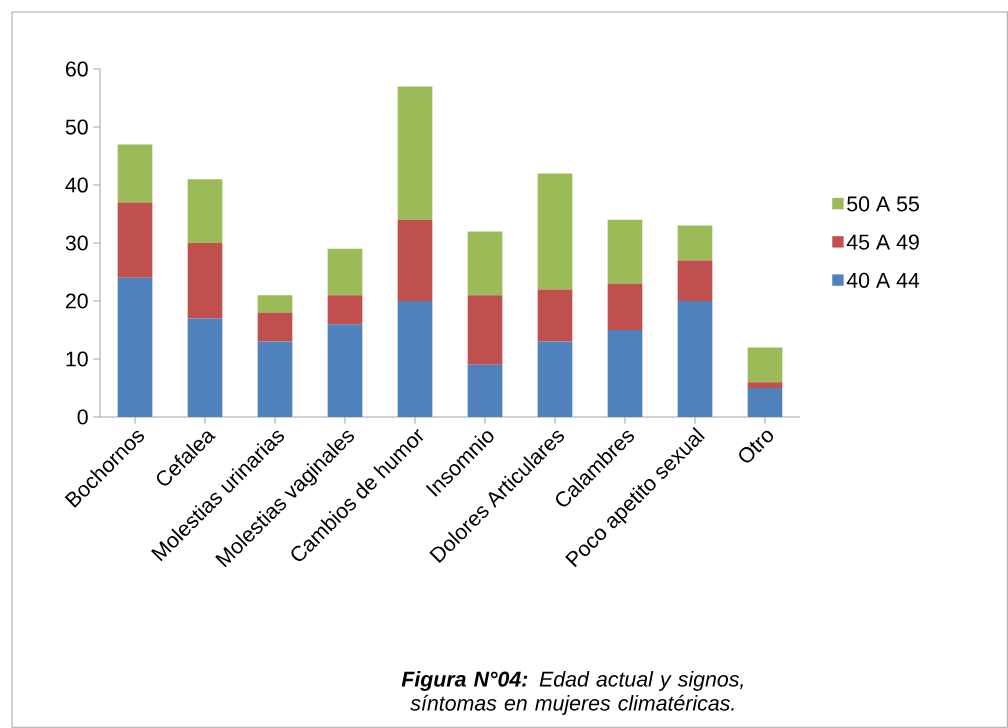  What do you see at coordinates (882, 242) in the screenshot?
I see `legend-label: 45 A 49` at bounding box center [882, 242].